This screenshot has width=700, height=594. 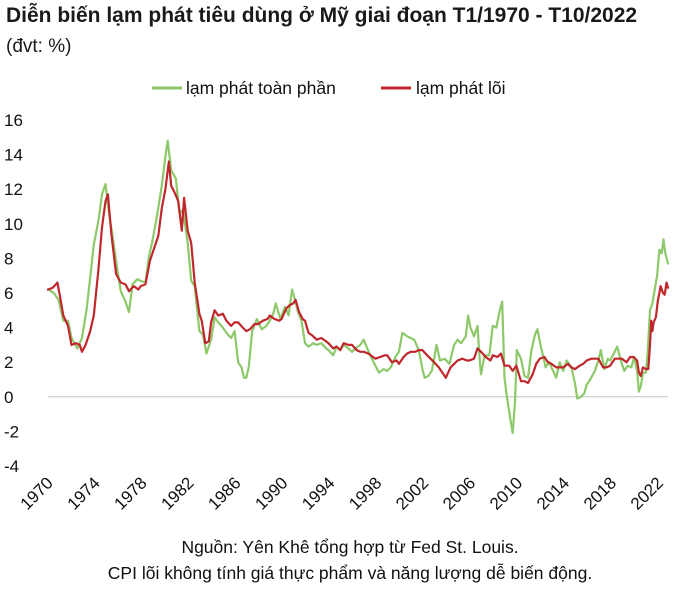 What do you see at coordinates (13, 293) in the screenshot?
I see `y-axis: -4 -2 0 2 4 6 8 10 12 14 16` at bounding box center [13, 293].